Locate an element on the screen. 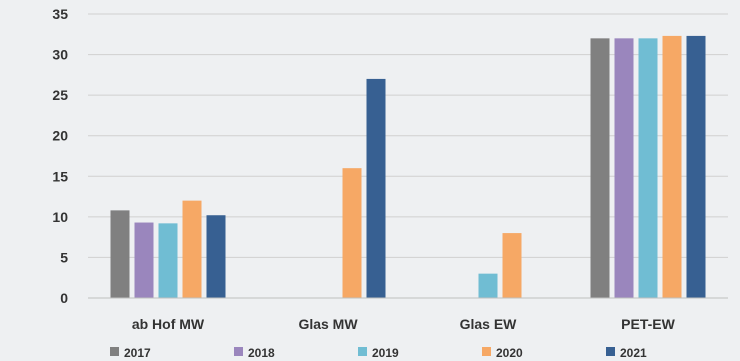 The height and width of the screenshot is (361, 740). bar-pet-ew-2018 is located at coordinates (624, 168).